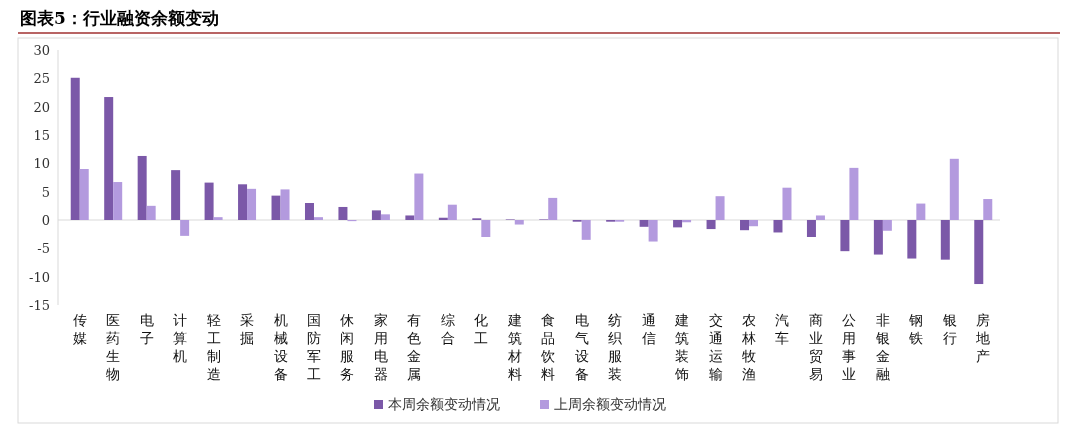  Describe the element at coordinates (849, 347) in the screenshot. I see `x-tick-label: 公用事业` at that location.